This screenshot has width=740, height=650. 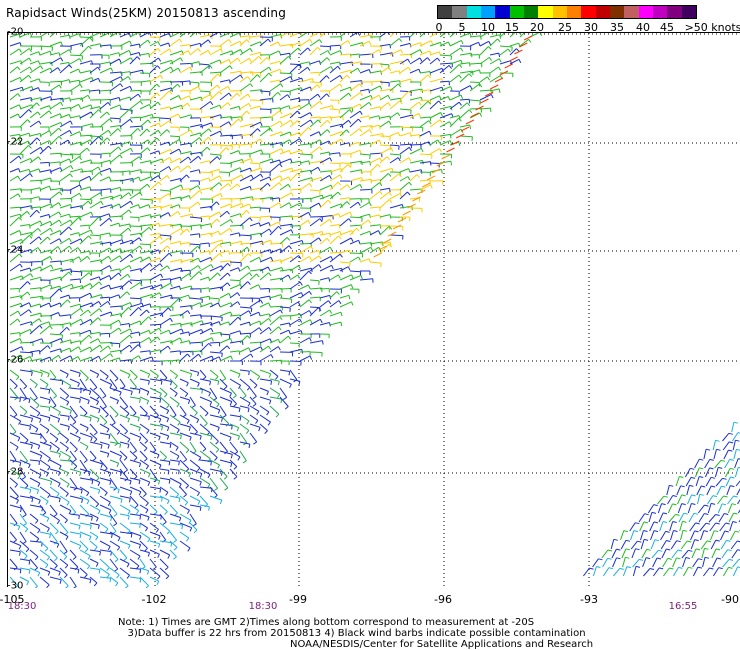 I want to click on lat-label-28: -28, so click(x=15, y=472).